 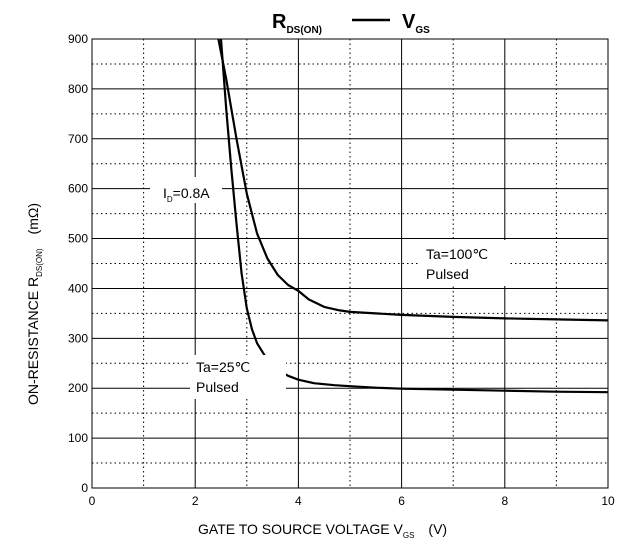 What do you see at coordinates (78, 189) in the screenshot?
I see `y-tick-label: 600` at bounding box center [78, 189].